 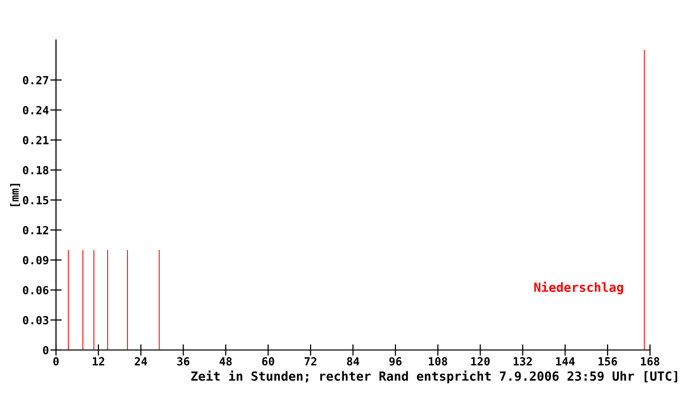 I want to click on y-tick-label: 0.09, so click(x=35, y=260).